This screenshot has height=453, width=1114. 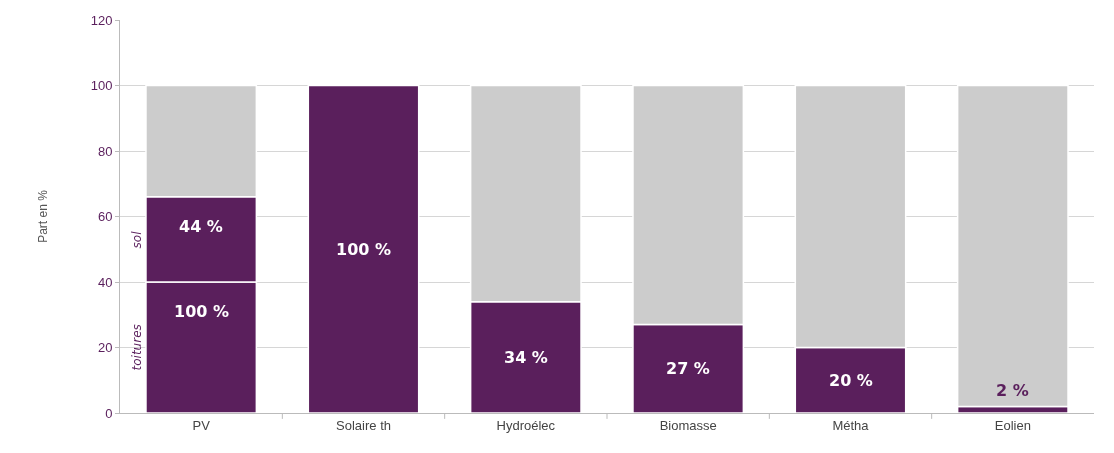 What do you see at coordinates (851, 380) in the screenshot?
I see `data-label: 20 %` at bounding box center [851, 380].